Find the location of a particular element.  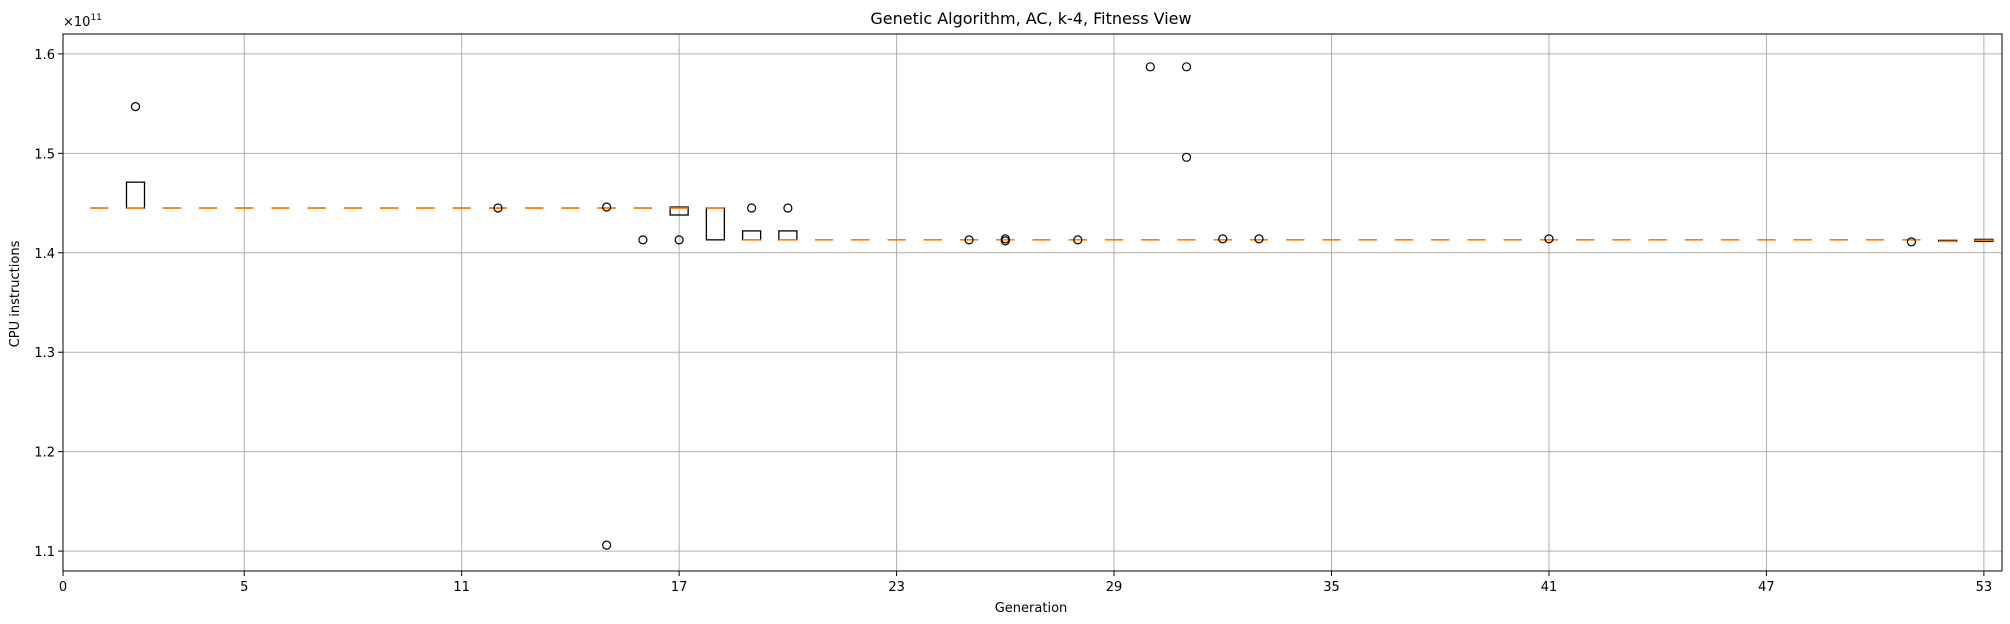

y-tick-label: 1.6 is located at coordinates (44, 55).